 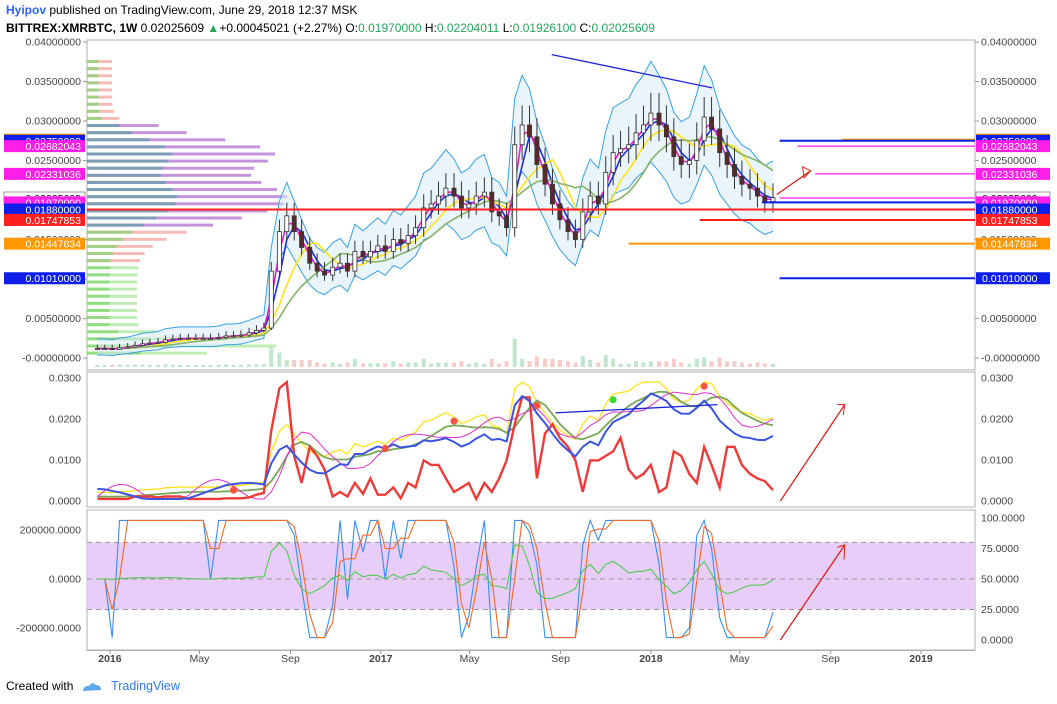 What do you see at coordinates (997, 502) in the screenshot?
I see `osc1-tick-right: 0.0000` at bounding box center [997, 502].